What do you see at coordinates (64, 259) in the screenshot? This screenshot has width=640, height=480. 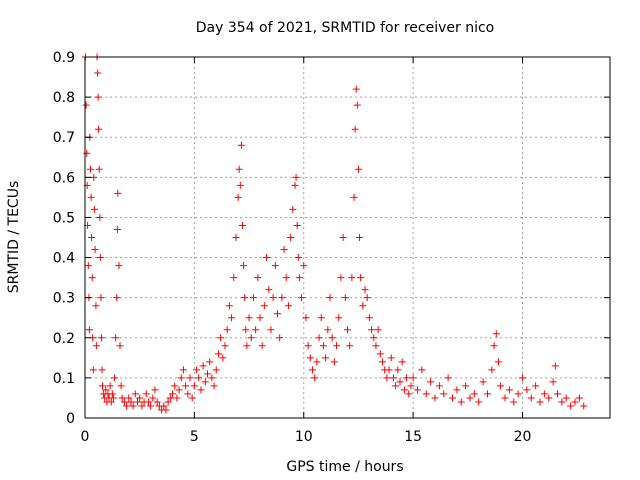 I see `y-tick-label: 0.4` at bounding box center [64, 259].